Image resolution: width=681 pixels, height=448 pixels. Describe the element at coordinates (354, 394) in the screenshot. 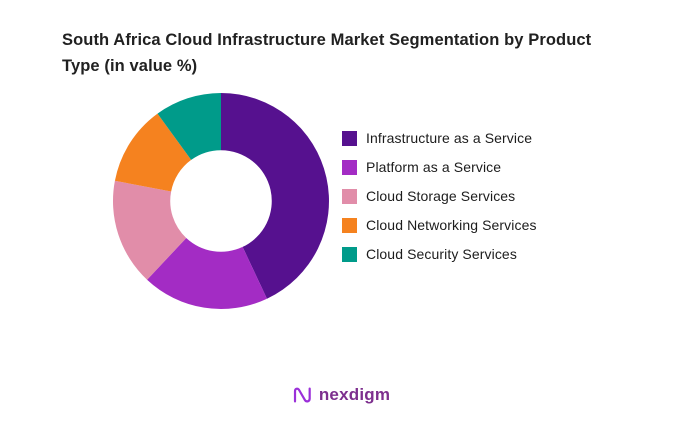

I see `nexdigm-logo-text: nexdigm` at that location.